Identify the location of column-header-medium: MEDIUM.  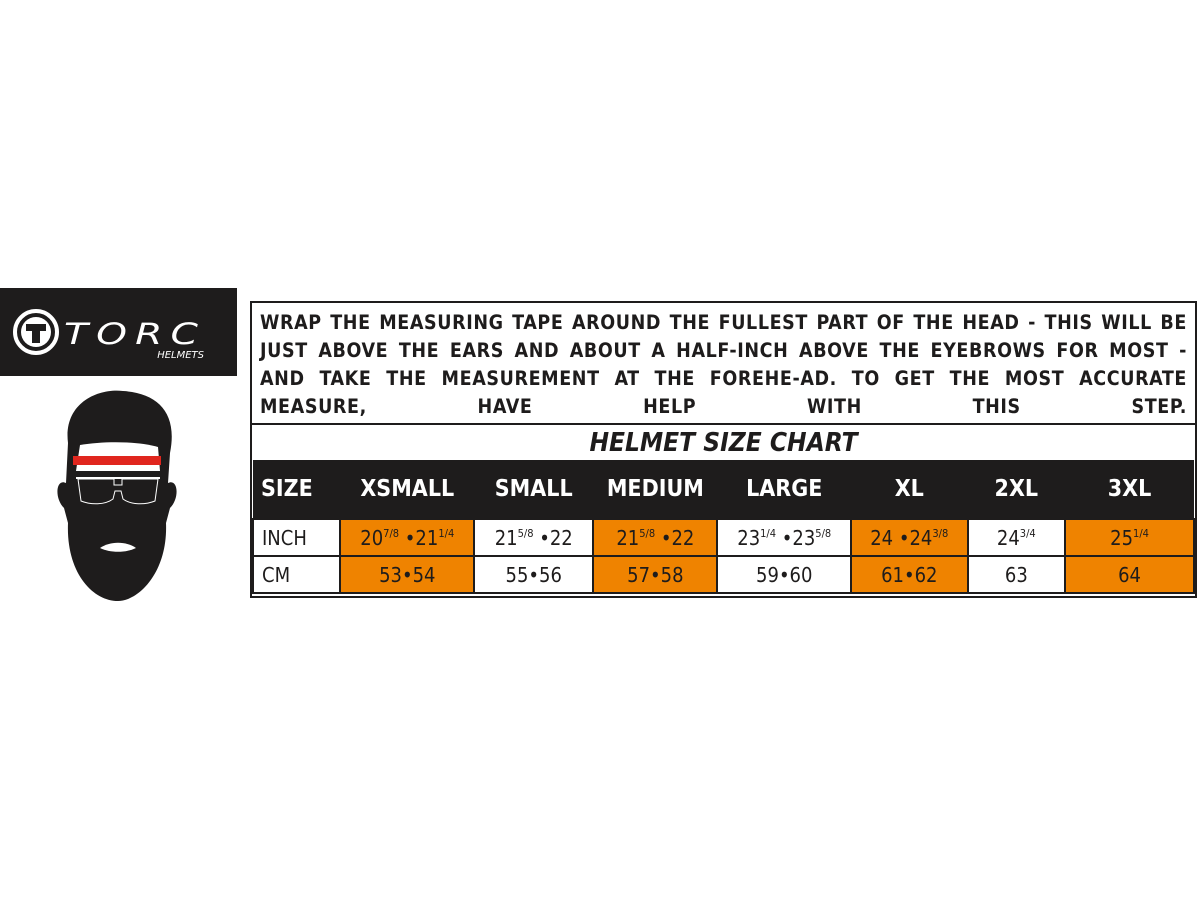
(655, 489).